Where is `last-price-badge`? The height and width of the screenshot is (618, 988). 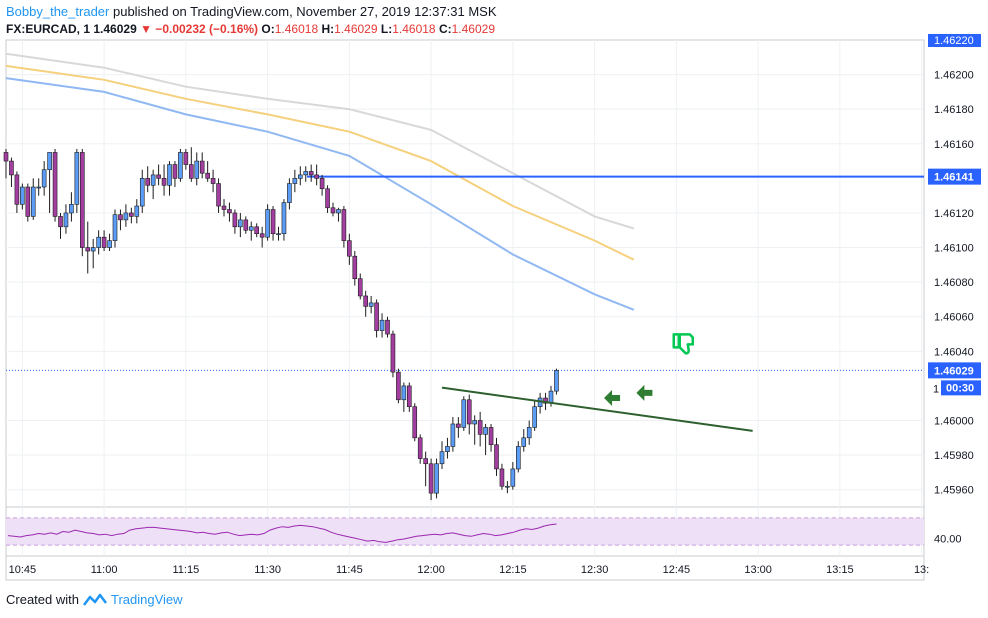 last-price-badge is located at coordinates (954, 370).